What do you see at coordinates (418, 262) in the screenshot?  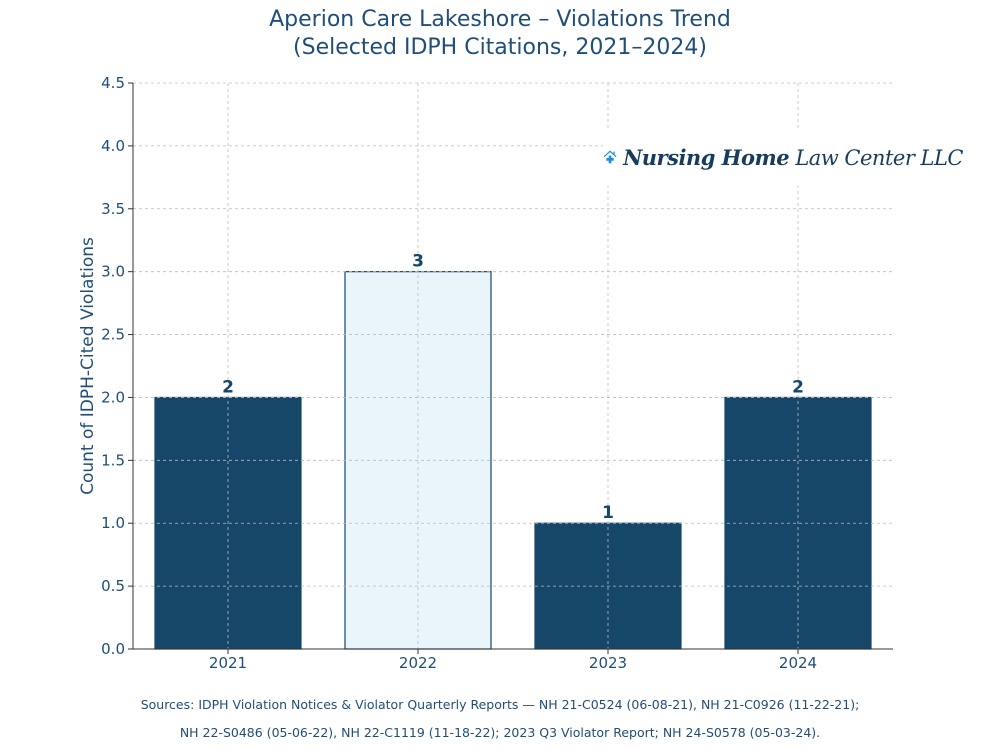 I see `data-label: 3` at bounding box center [418, 262].